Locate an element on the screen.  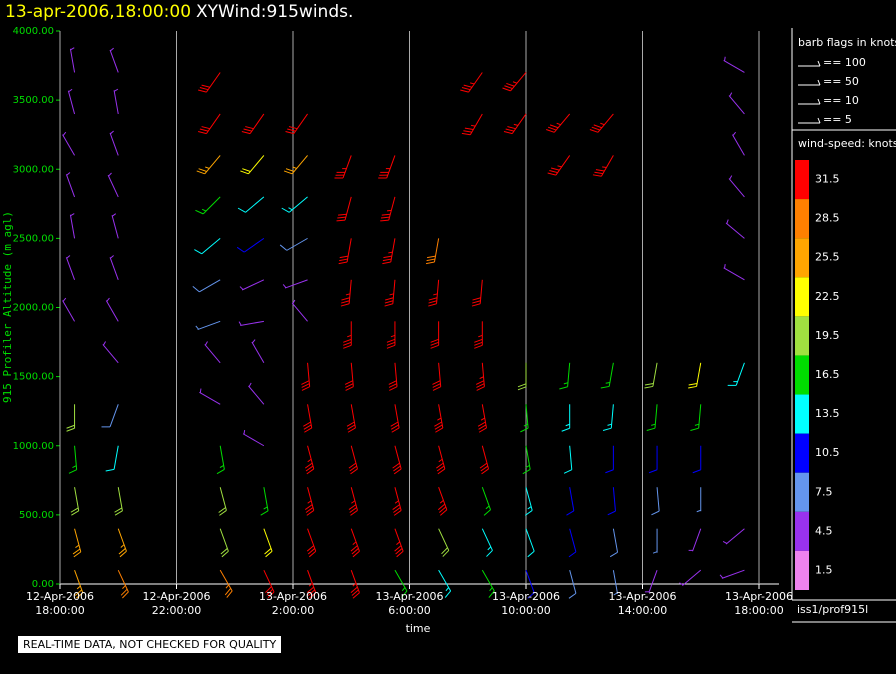
colorbar-title: wind-speed: knots is located at coordinates (847, 143).